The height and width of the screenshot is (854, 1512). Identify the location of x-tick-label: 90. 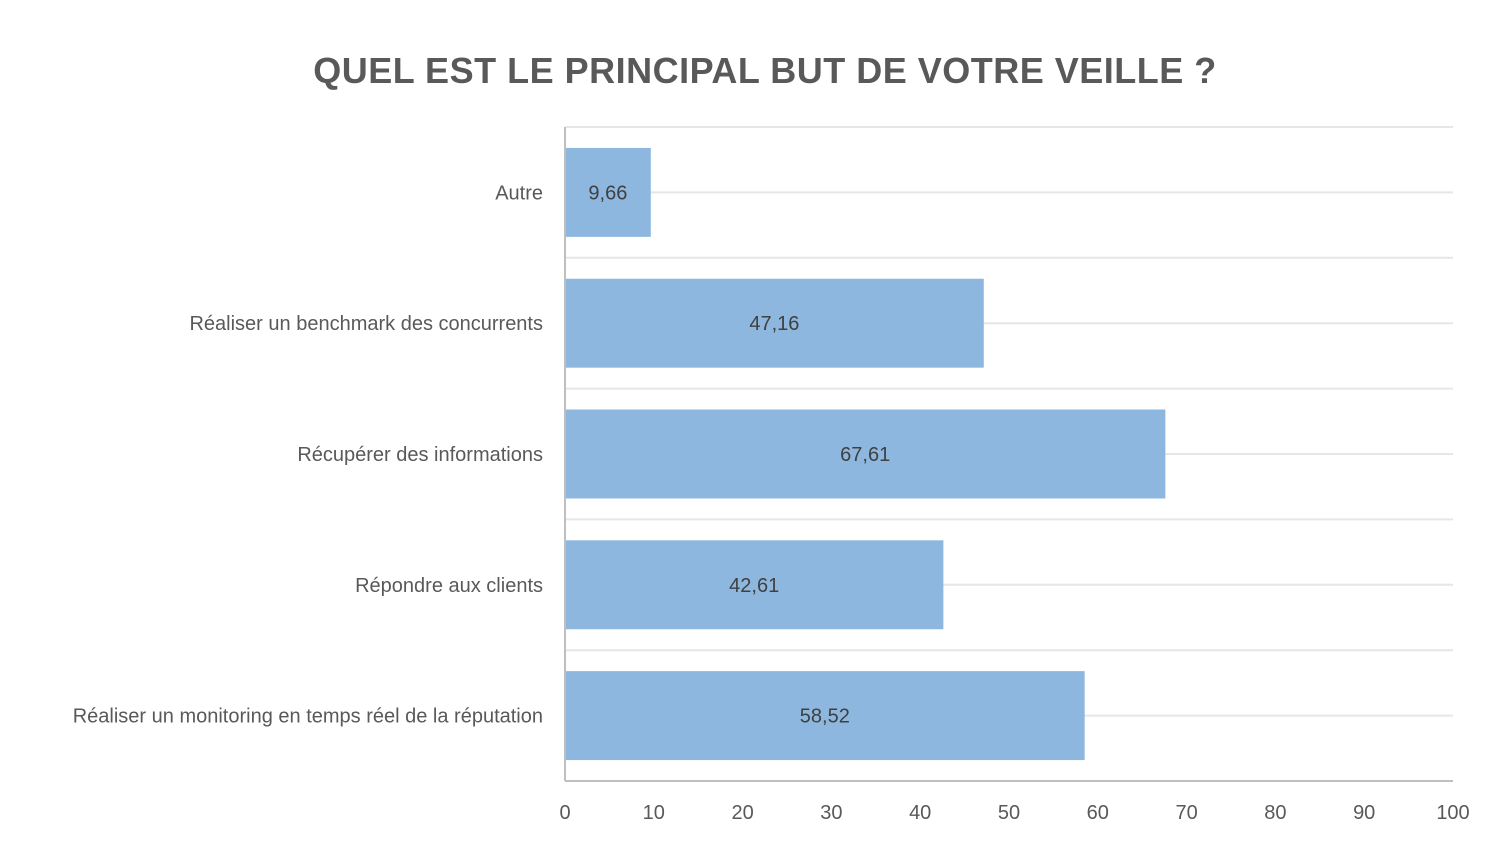
(1364, 813).